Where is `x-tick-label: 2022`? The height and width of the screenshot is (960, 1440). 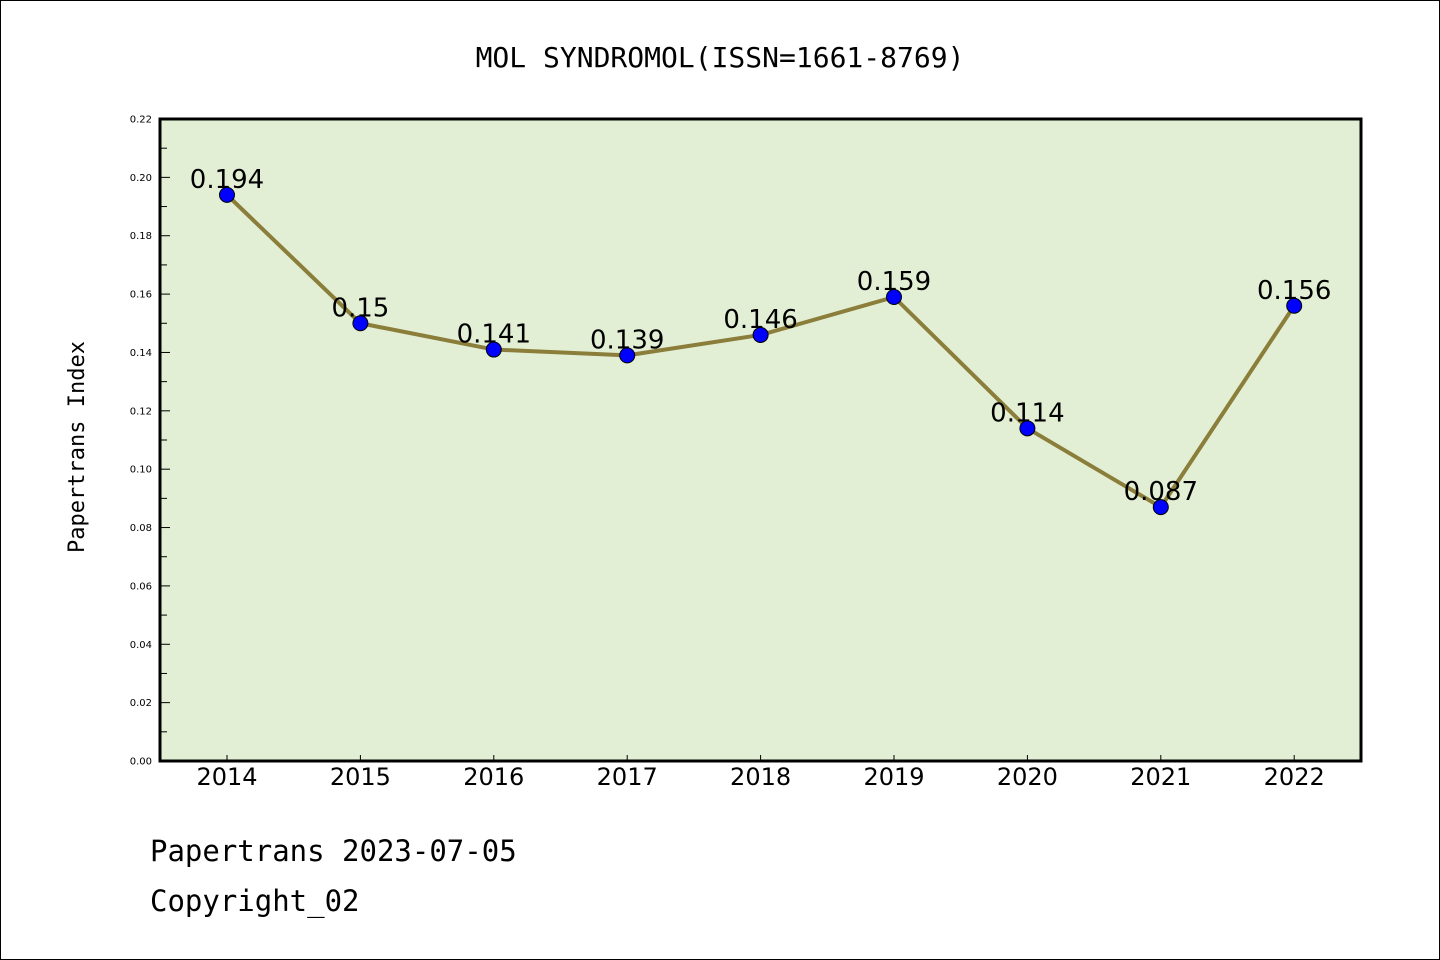 x-tick-label: 2022 is located at coordinates (1294, 777).